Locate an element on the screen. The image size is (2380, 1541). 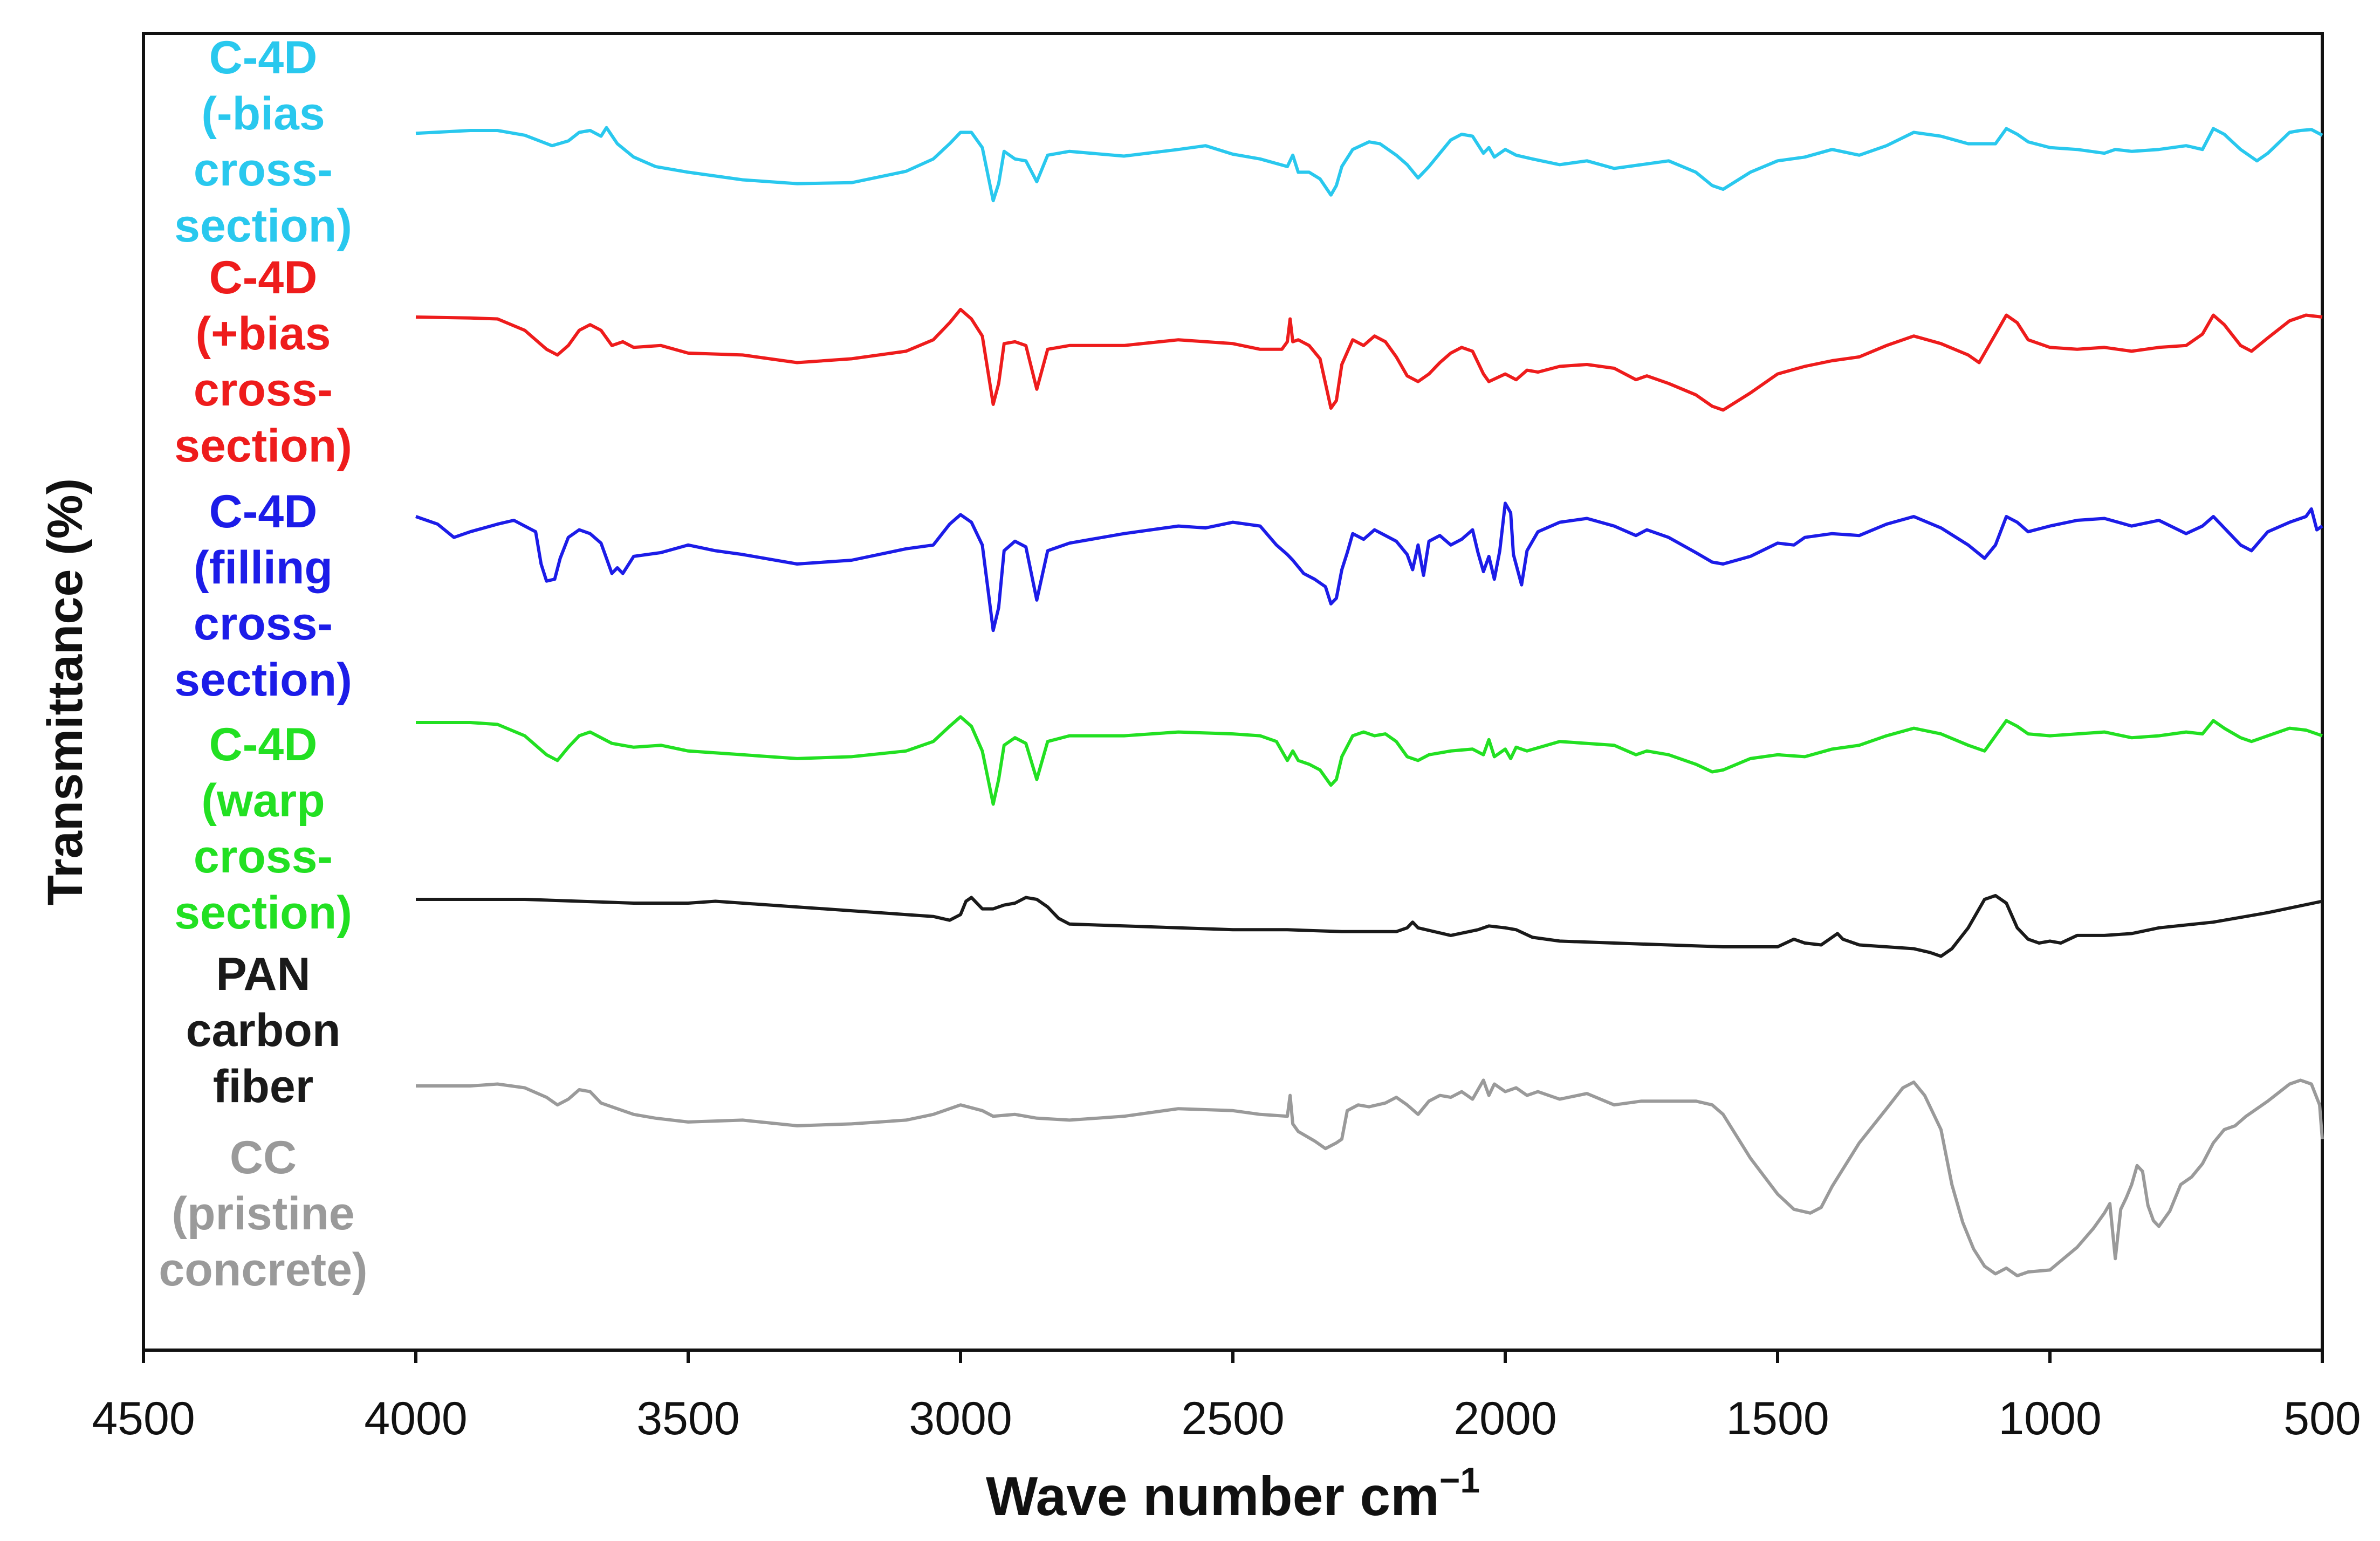
series-label-line: CC is located at coordinates (263, 1158).